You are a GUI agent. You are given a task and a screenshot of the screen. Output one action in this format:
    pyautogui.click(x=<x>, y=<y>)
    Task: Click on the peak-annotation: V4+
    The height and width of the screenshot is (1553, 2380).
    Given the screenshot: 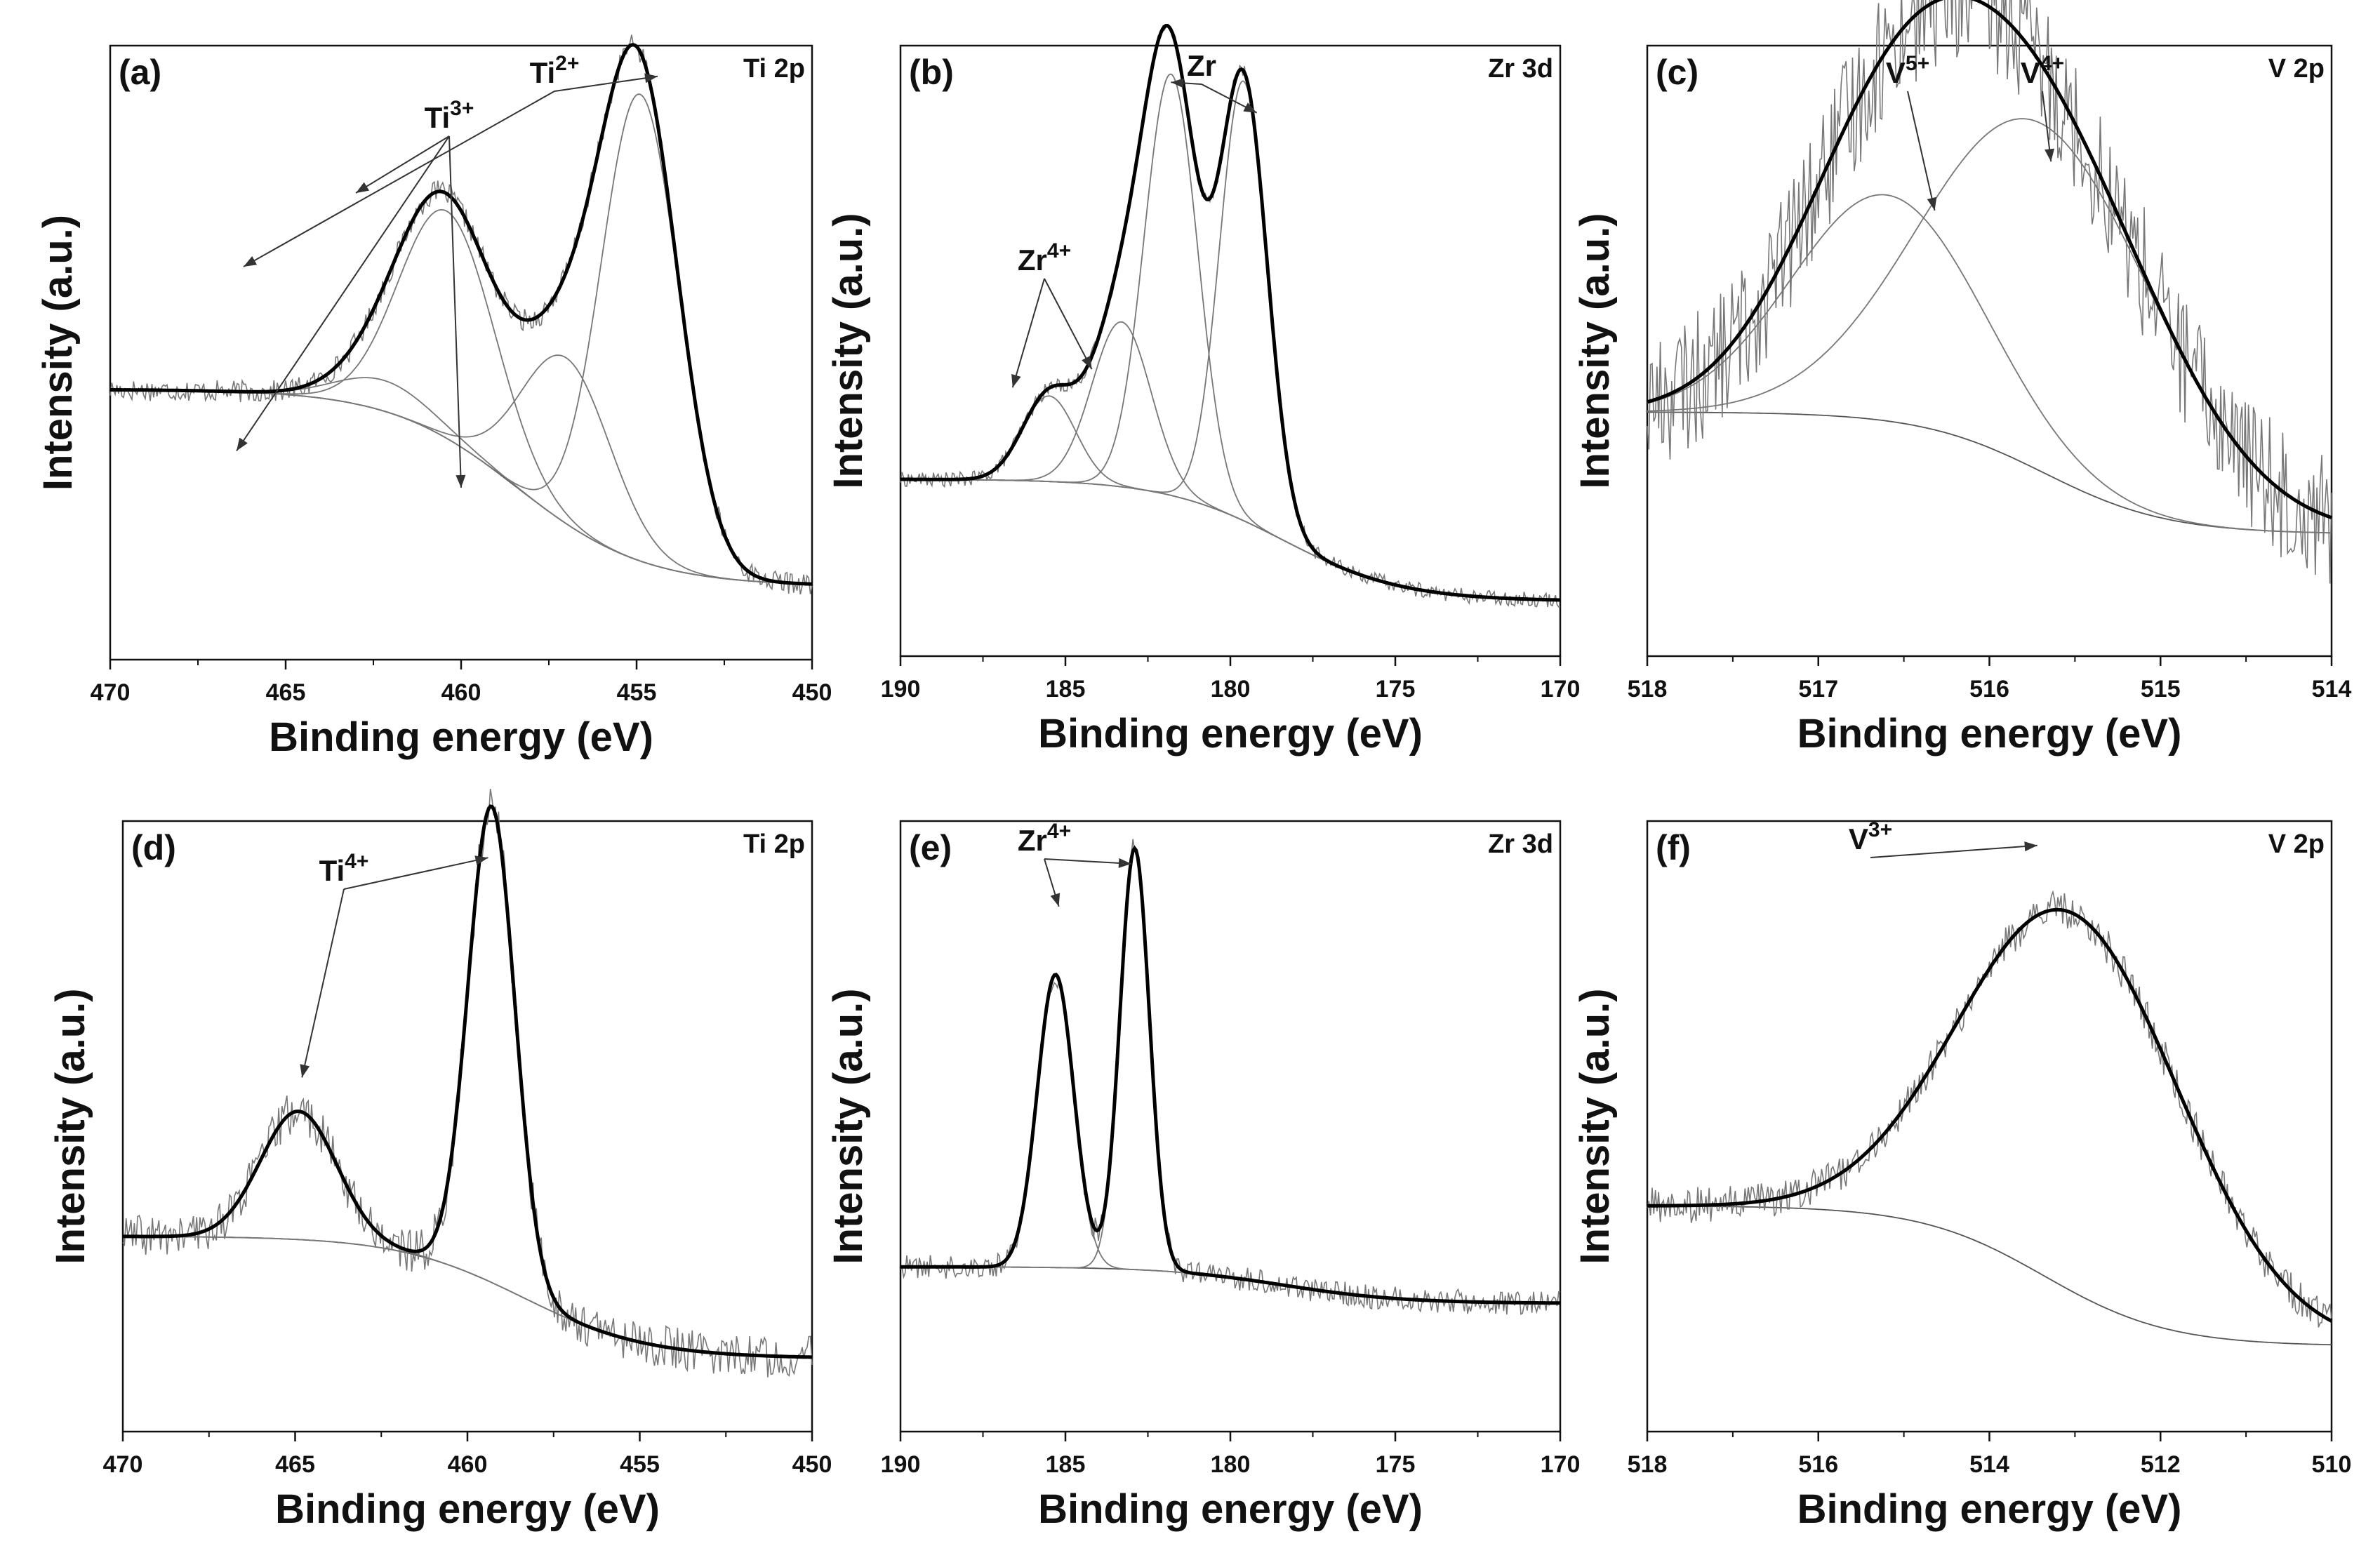 What is the action you would take?
    pyautogui.click(x=2042, y=70)
    